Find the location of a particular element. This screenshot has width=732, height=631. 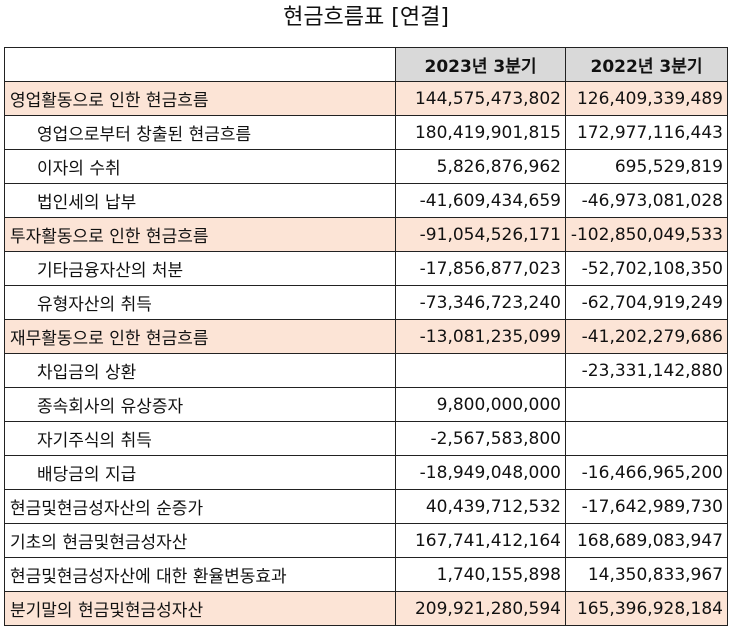

value-2023-q3: -41,609,434,659 is located at coordinates (480, 200).